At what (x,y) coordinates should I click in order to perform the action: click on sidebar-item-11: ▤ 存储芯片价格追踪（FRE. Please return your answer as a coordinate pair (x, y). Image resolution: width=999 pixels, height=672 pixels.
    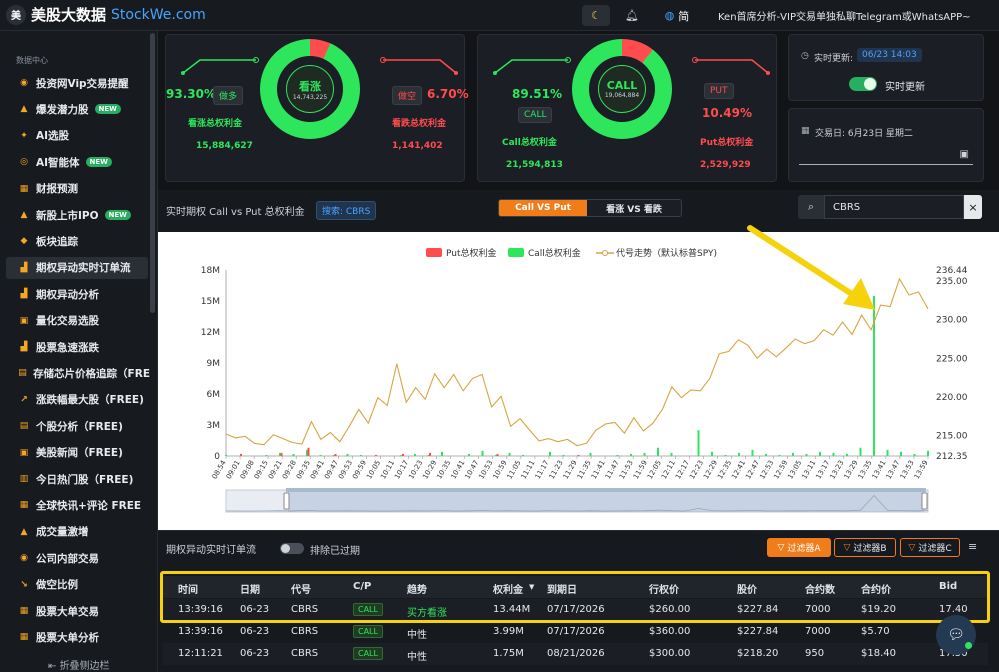
    Looking at the image, I should click on (75, 373).